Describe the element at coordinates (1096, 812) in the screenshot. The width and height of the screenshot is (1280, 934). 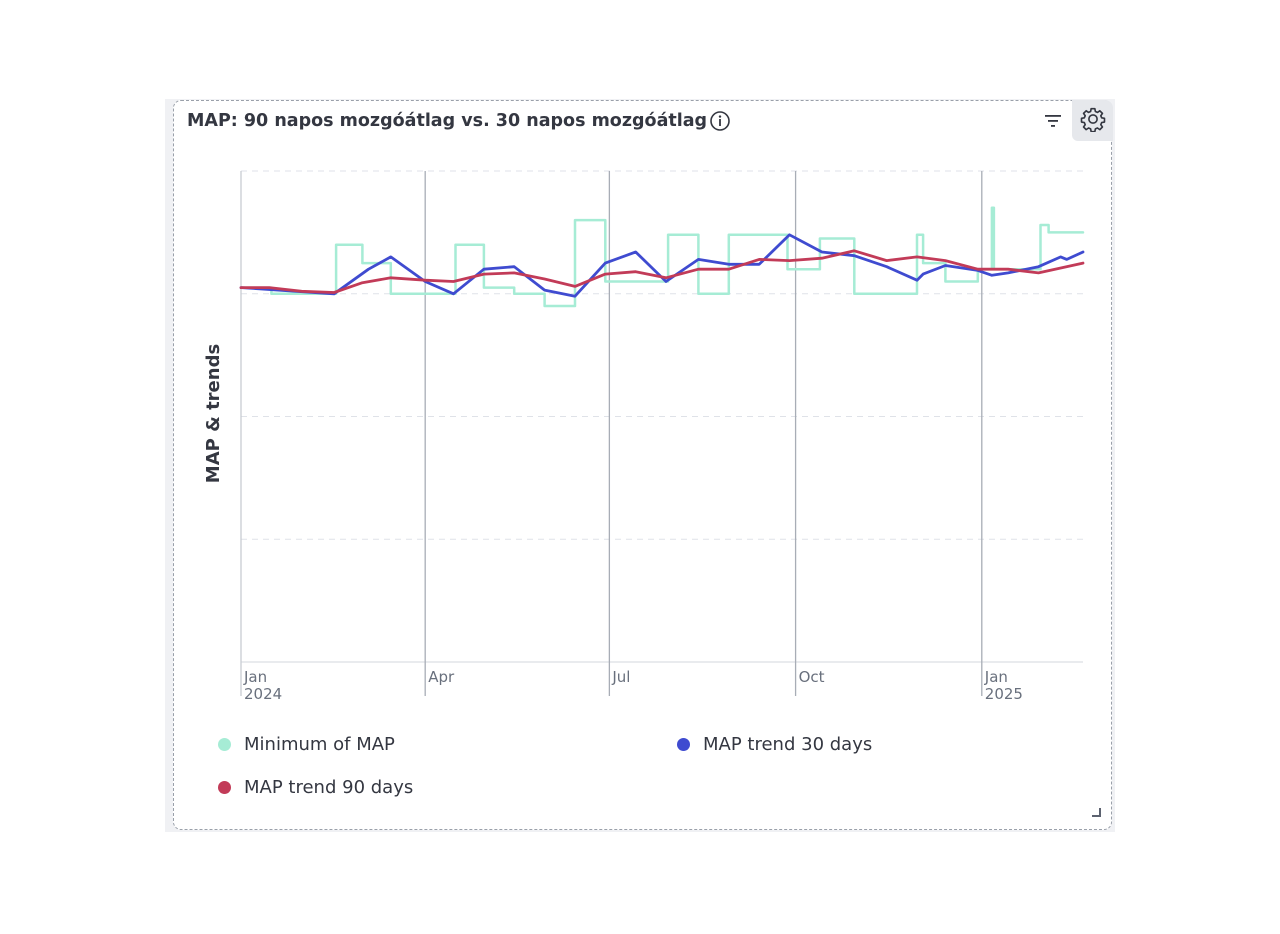
I see `resize-handle` at that location.